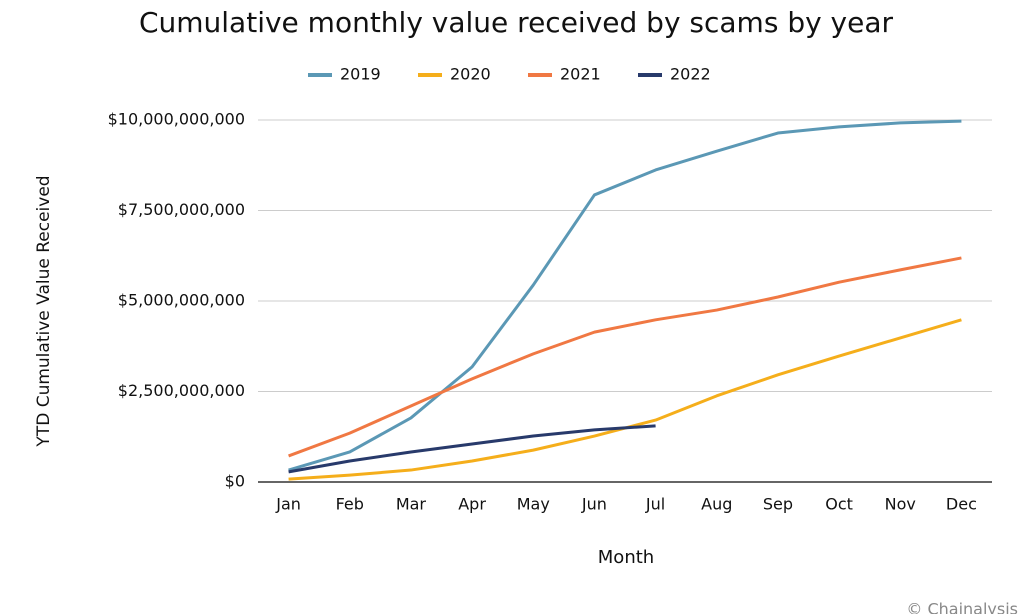 This screenshot has width=1024, height=614. What do you see at coordinates (690, 74) in the screenshot?
I see `legend-label: 2022` at bounding box center [690, 74].